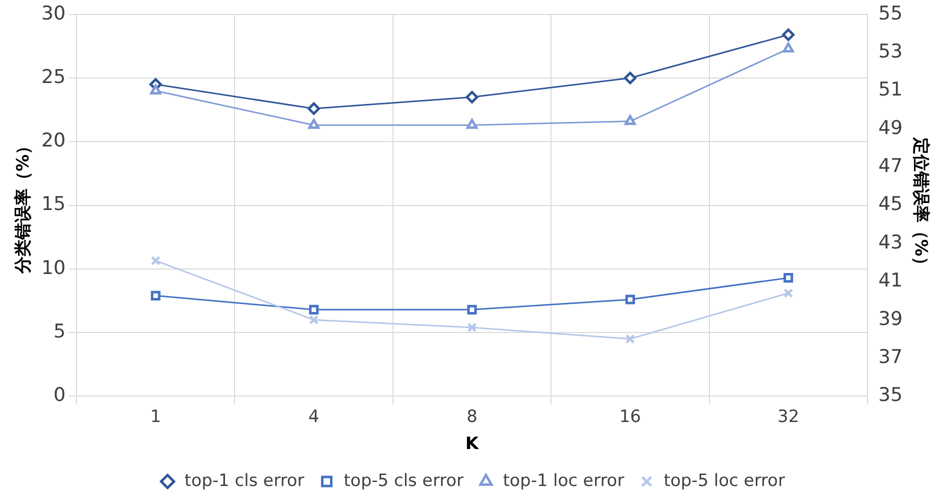 The width and height of the screenshot is (944, 504). What do you see at coordinates (472, 416) in the screenshot?
I see `x-tick-label: 8` at bounding box center [472, 416].